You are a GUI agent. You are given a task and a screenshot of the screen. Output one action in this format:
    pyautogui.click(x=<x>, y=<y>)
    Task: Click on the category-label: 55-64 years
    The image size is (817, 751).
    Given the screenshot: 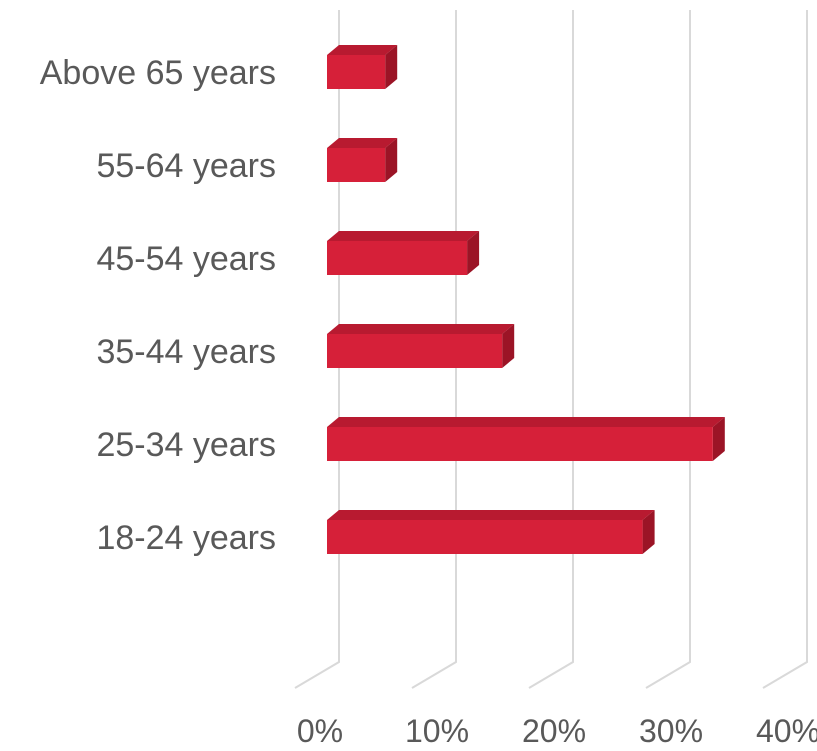 What is the action you would take?
    pyautogui.click(x=186, y=166)
    